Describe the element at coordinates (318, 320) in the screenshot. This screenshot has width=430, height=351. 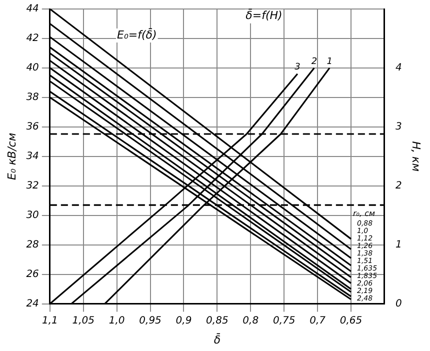
I see `x-tick-label: 0,7` at that location.